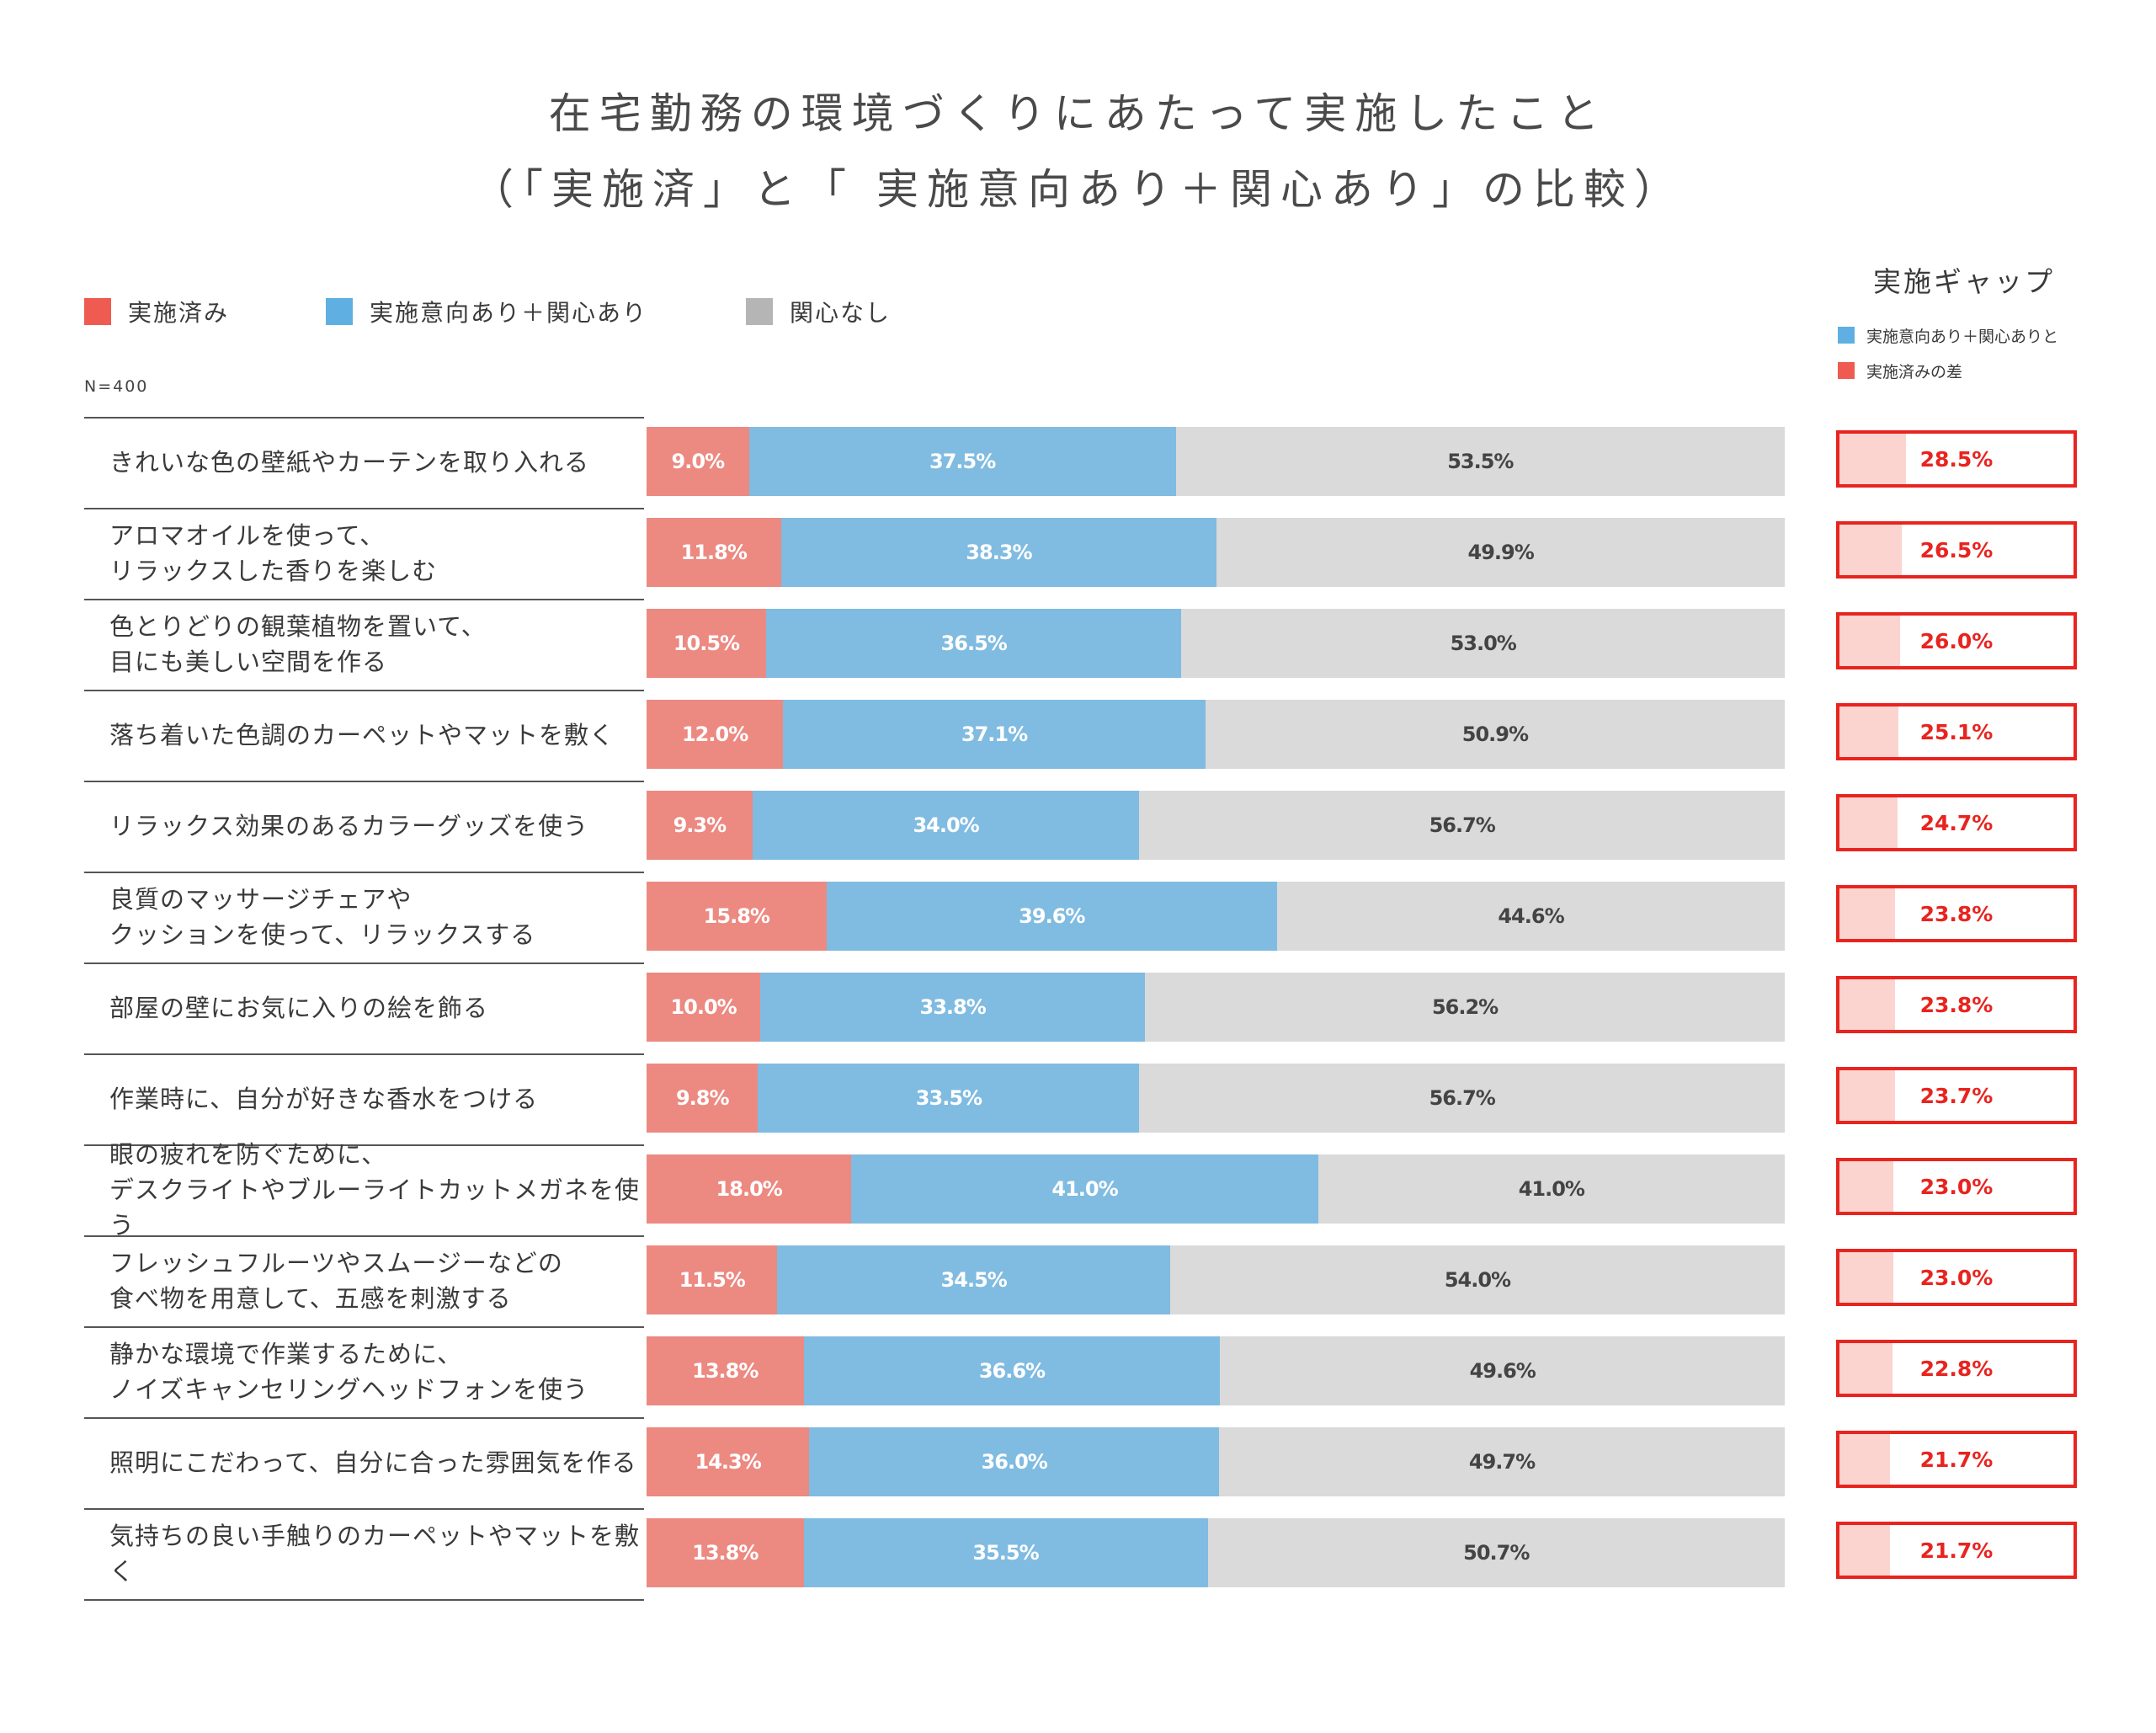 Image resolution: width=2156 pixels, height=1733 pixels. I want to click on bar-segment-none: 44.6%, so click(1531, 916).